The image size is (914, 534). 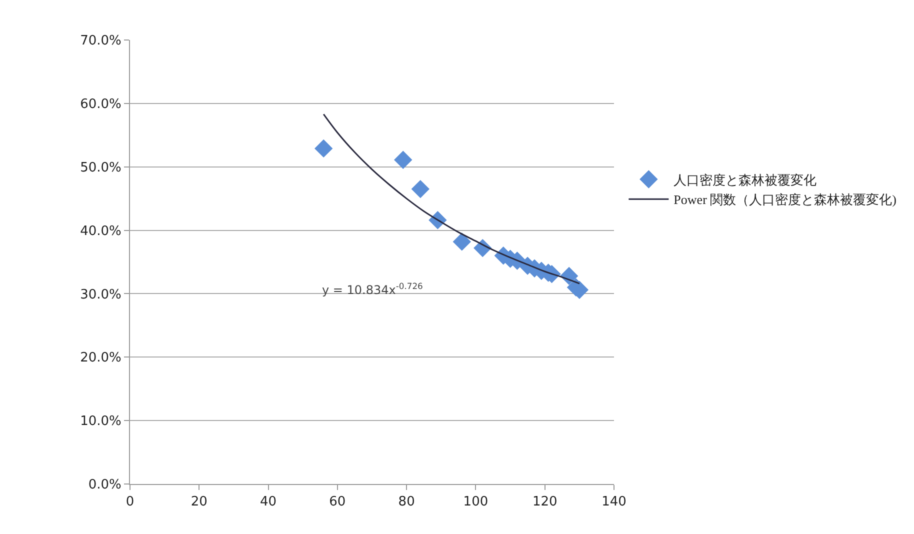 I want to click on y-tick-label: 70.0%, so click(x=101, y=41).